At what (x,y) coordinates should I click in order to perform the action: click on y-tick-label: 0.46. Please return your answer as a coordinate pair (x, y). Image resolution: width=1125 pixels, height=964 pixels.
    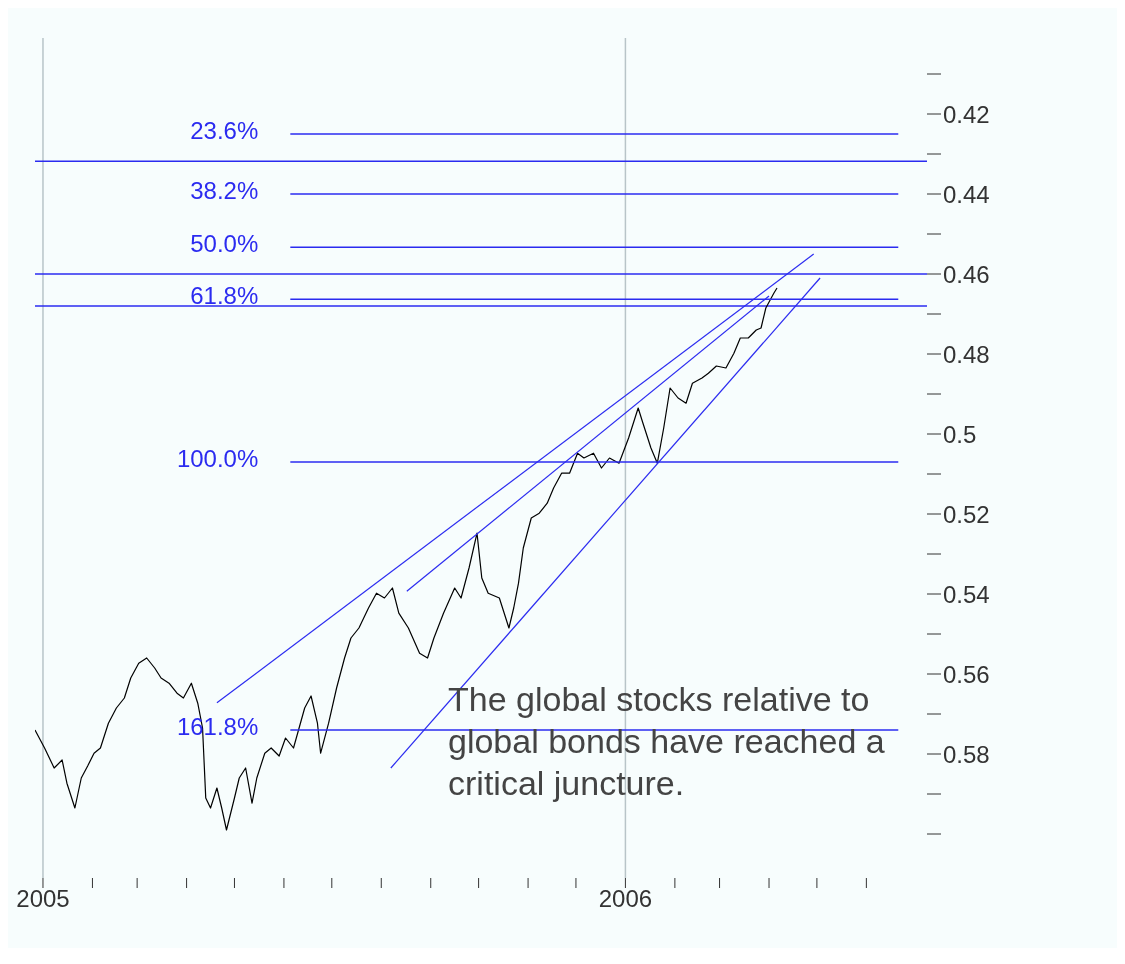
    Looking at the image, I should click on (966, 274).